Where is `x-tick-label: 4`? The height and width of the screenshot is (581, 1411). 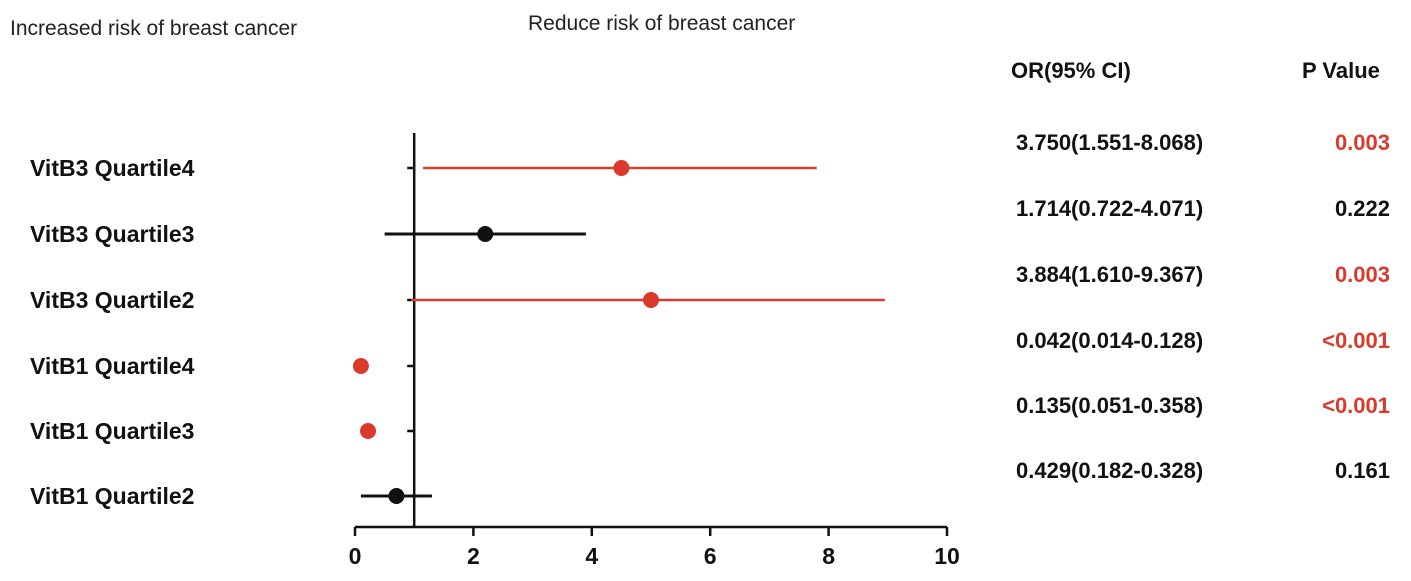
x-tick-label: 4 is located at coordinates (591, 556).